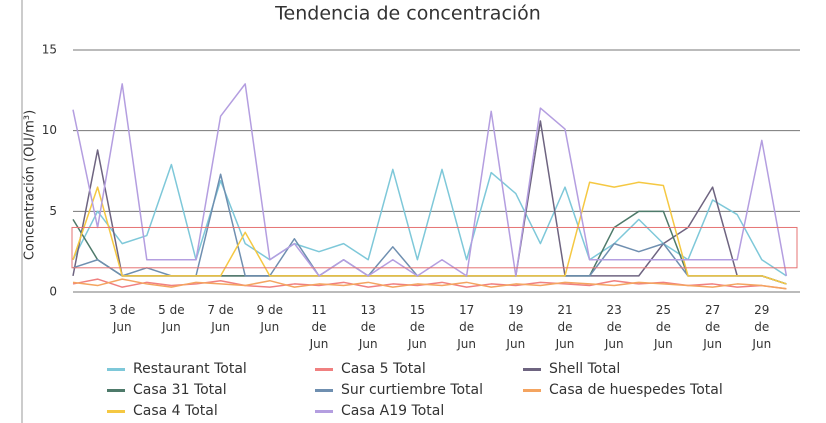 The image size is (826, 423). What do you see at coordinates (270, 318) in the screenshot?
I see `x-tick-label: 9 de Jun` at bounding box center [270, 318].